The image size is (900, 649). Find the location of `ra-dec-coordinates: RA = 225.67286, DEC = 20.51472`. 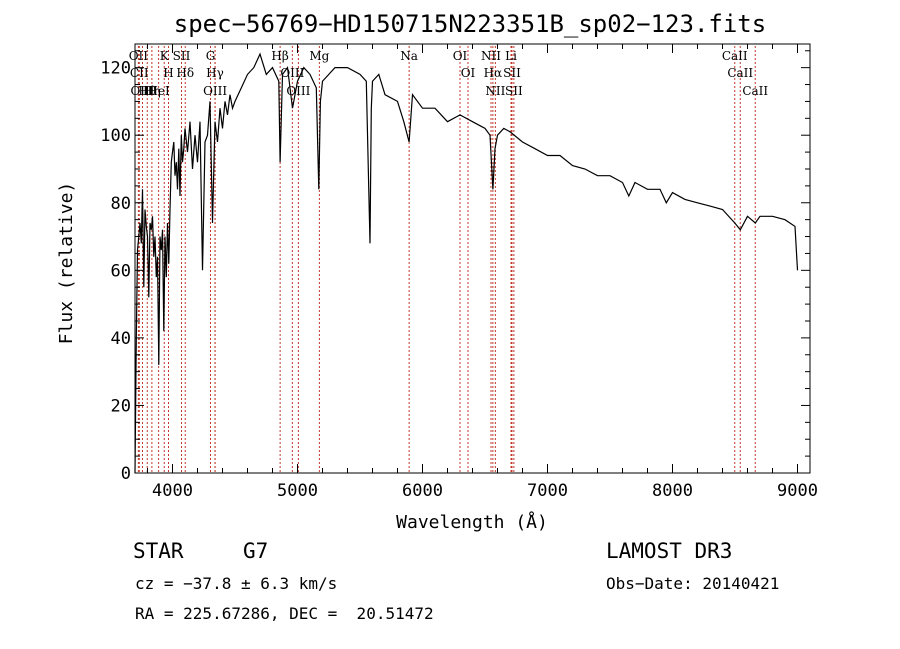

ra-dec-coordinates: RA = 225.67286, DEC = 20.51472 is located at coordinates (284, 613).